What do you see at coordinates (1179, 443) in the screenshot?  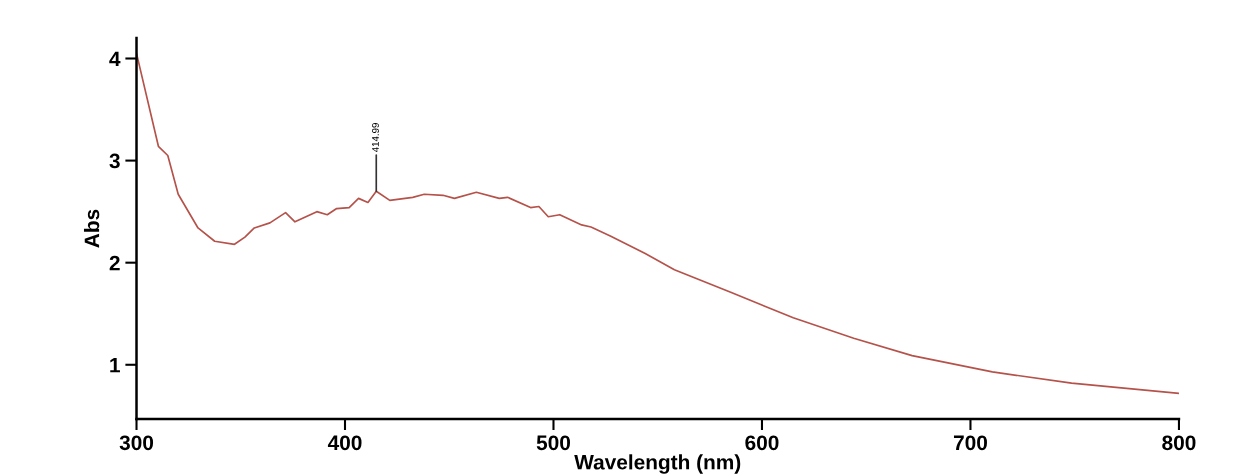 I see `x-tick-label: 800` at bounding box center [1179, 443].